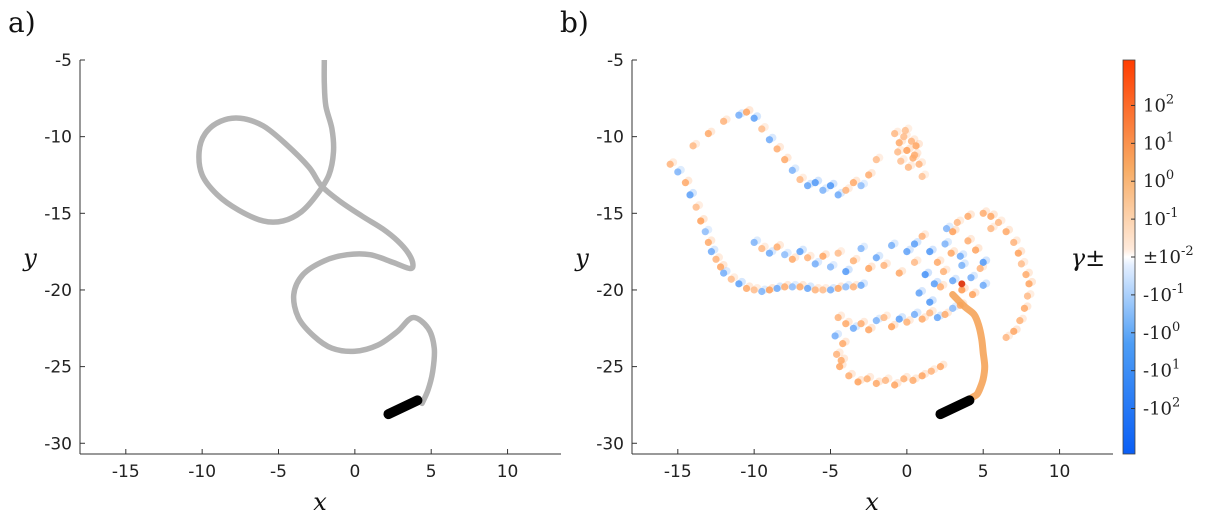 The image size is (1217, 516). I want to click on x-tick-label: -5, so click(278, 472).